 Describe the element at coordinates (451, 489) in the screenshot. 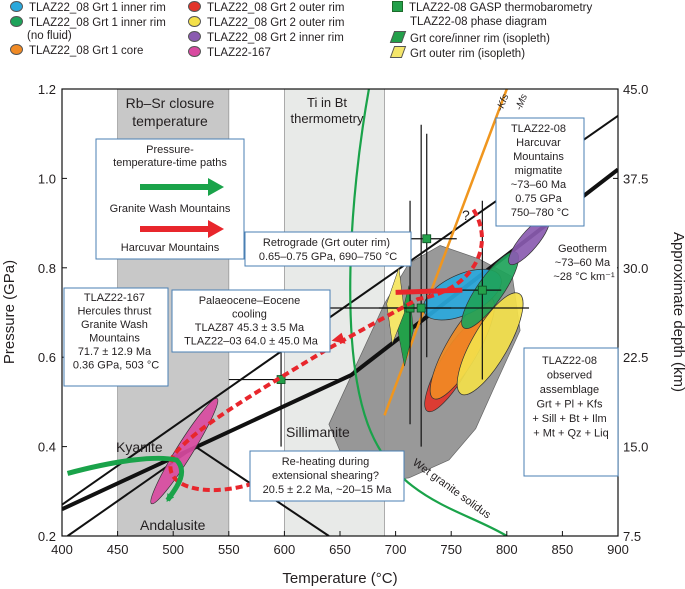

I see `solidus-label: Wet granite solidus` at that location.